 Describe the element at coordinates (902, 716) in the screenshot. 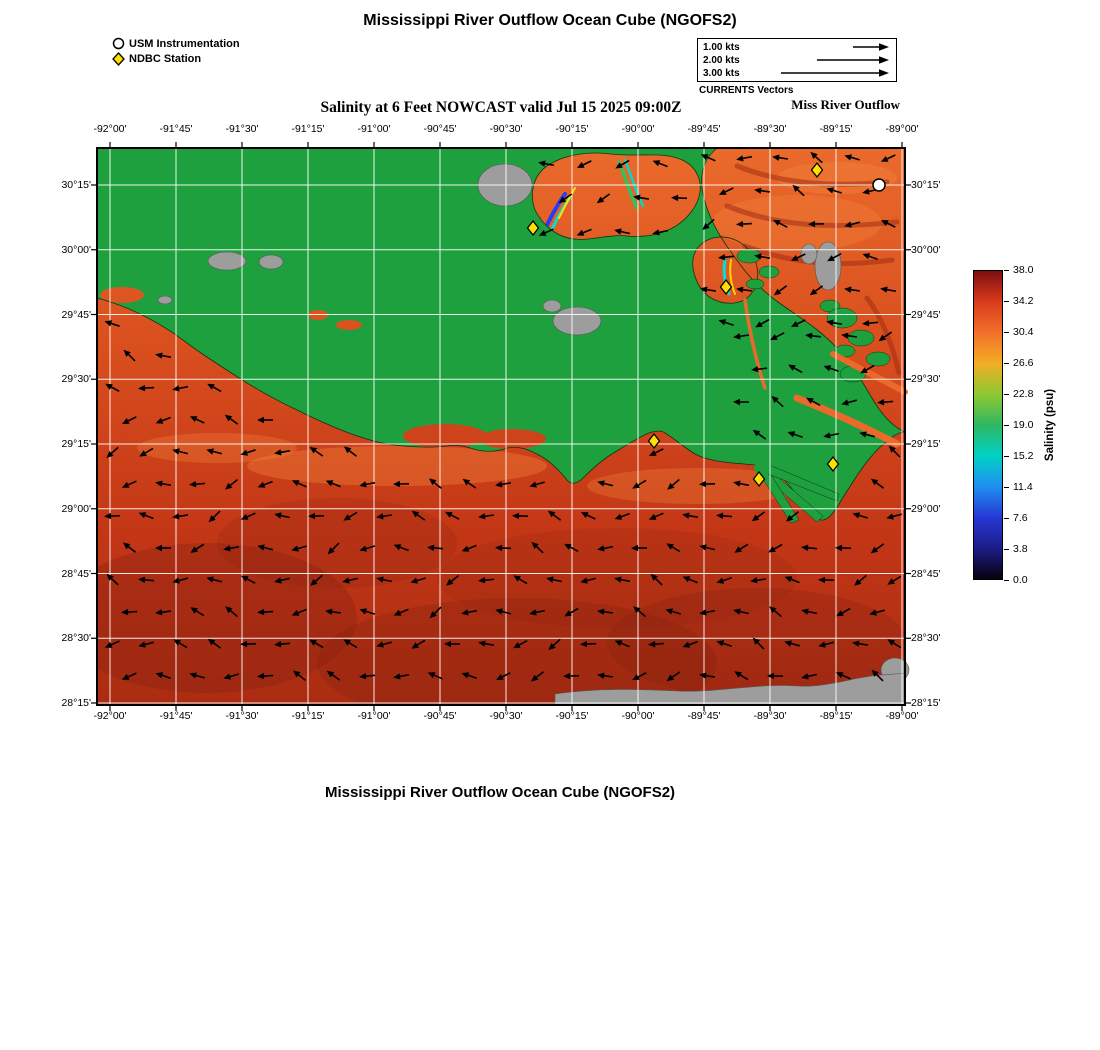

I see `lon-tick-label-bottom: -89°00'` at that location.